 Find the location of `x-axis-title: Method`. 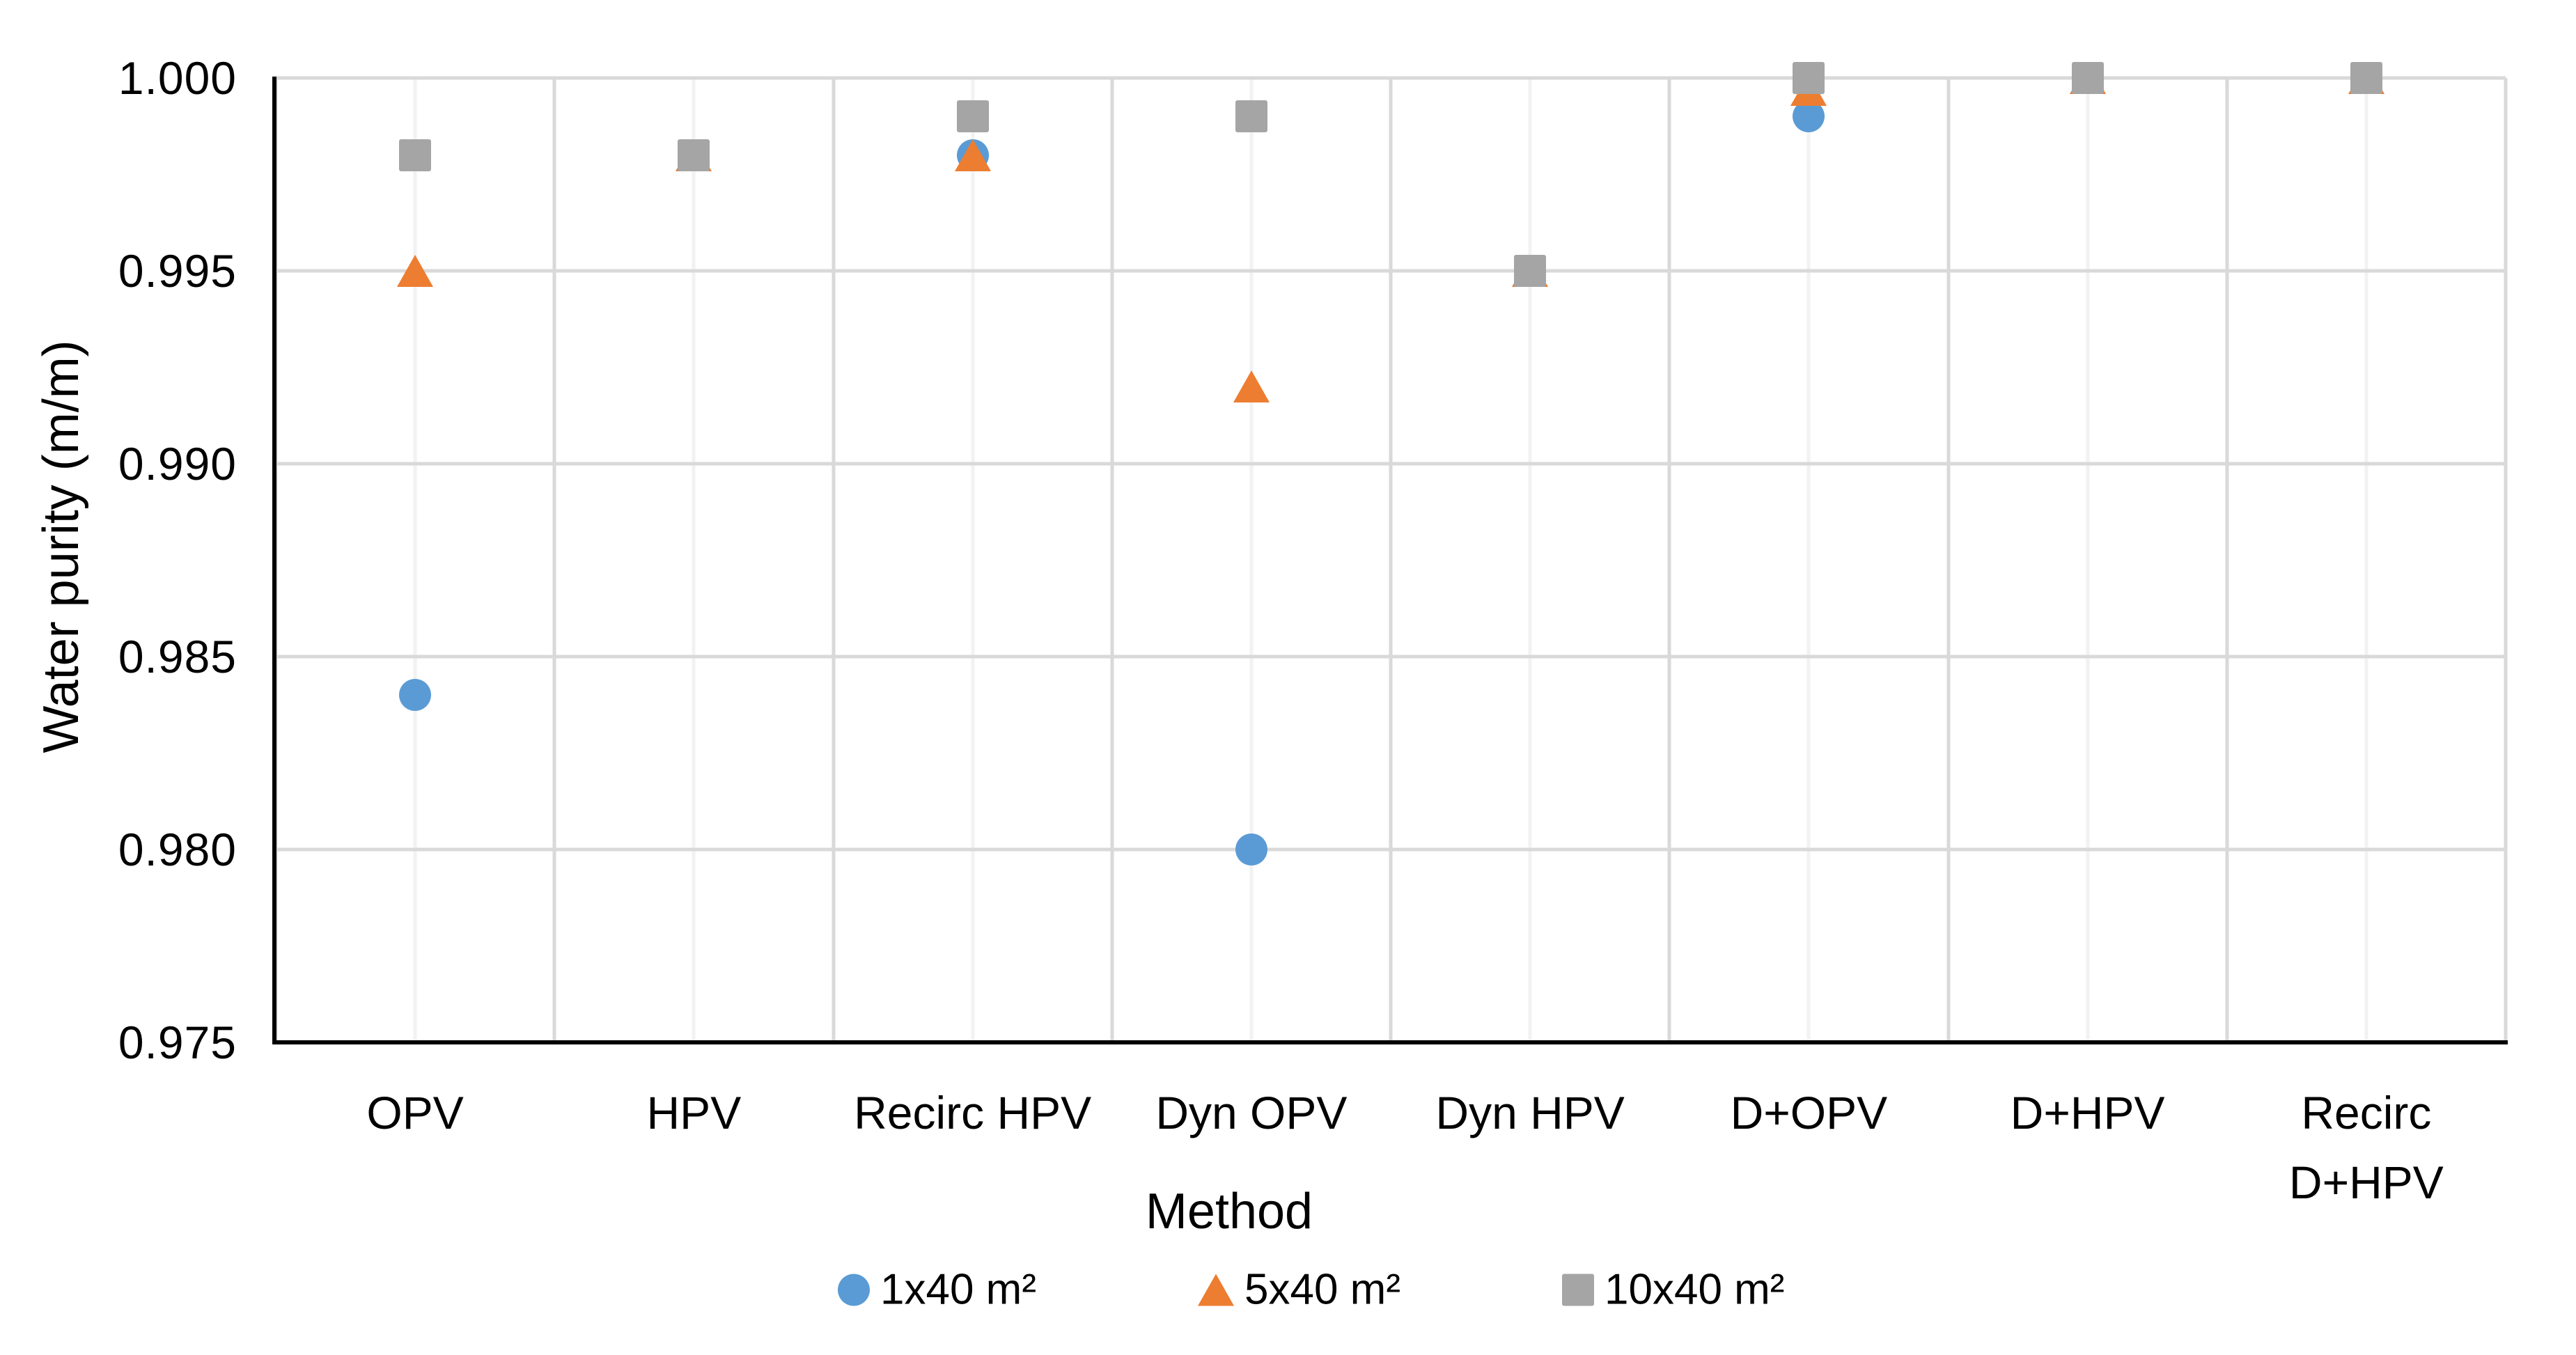

x-axis-title: Method is located at coordinates (1229, 1211).